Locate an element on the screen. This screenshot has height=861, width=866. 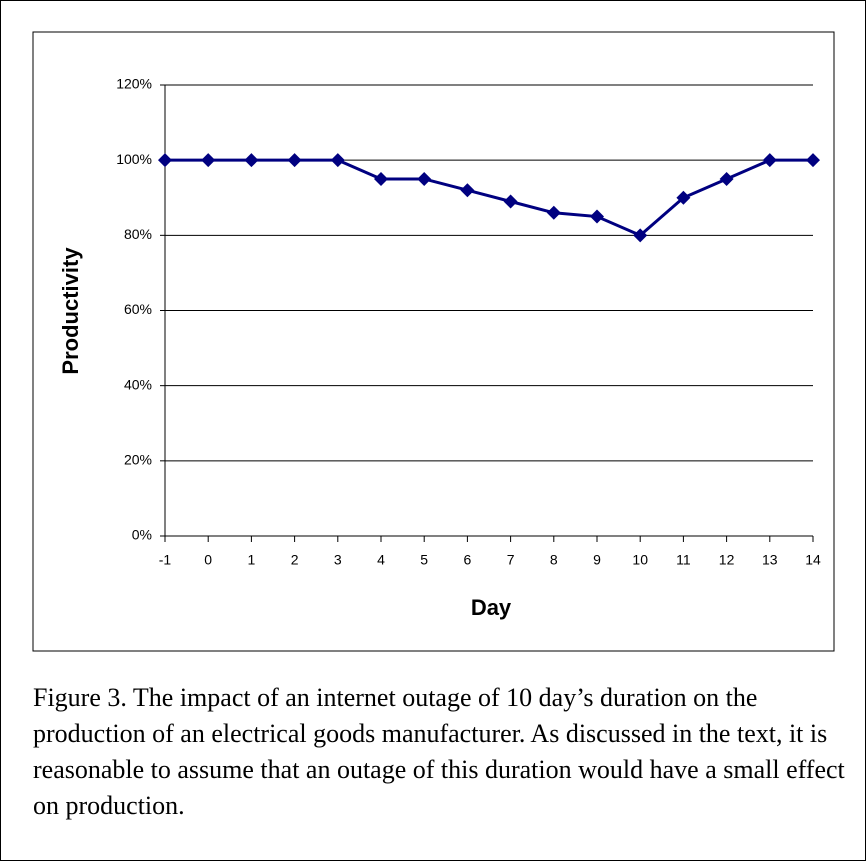
x-tick-label: 6 is located at coordinates (468, 560).